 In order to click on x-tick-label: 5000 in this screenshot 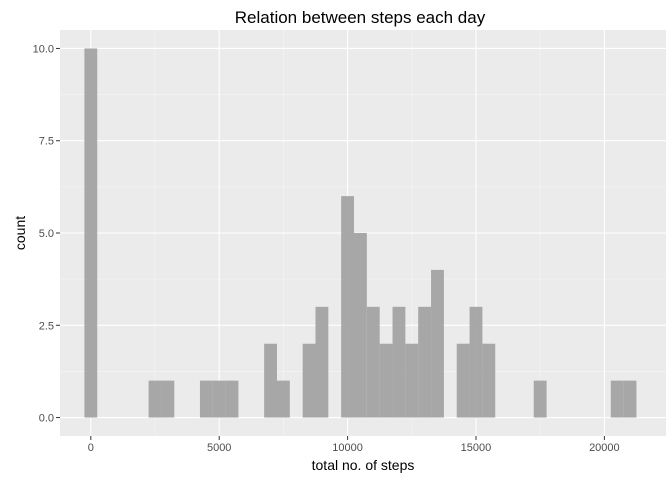, I will do `click(219, 448)`.